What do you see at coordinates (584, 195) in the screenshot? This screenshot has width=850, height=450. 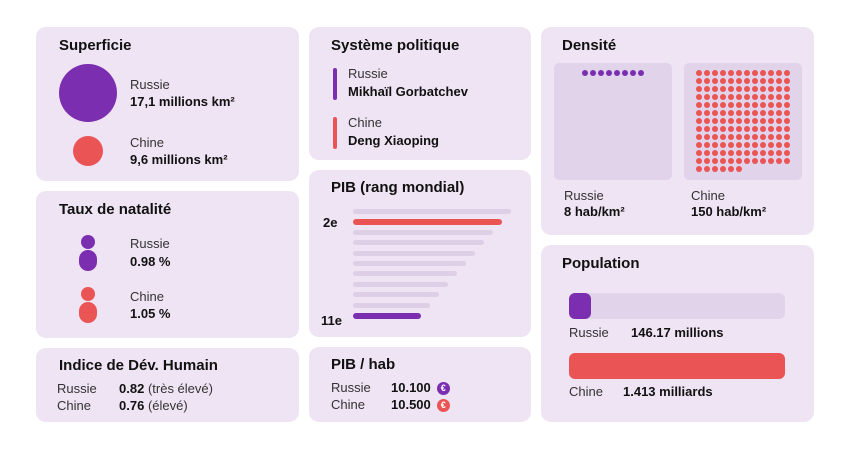 I see `densite-russia-label: Russie` at bounding box center [584, 195].